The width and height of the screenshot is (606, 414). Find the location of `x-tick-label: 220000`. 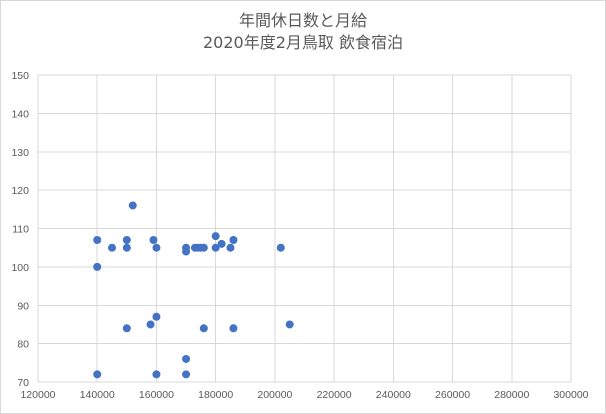

x-tick-label: 220000 is located at coordinates (334, 395).